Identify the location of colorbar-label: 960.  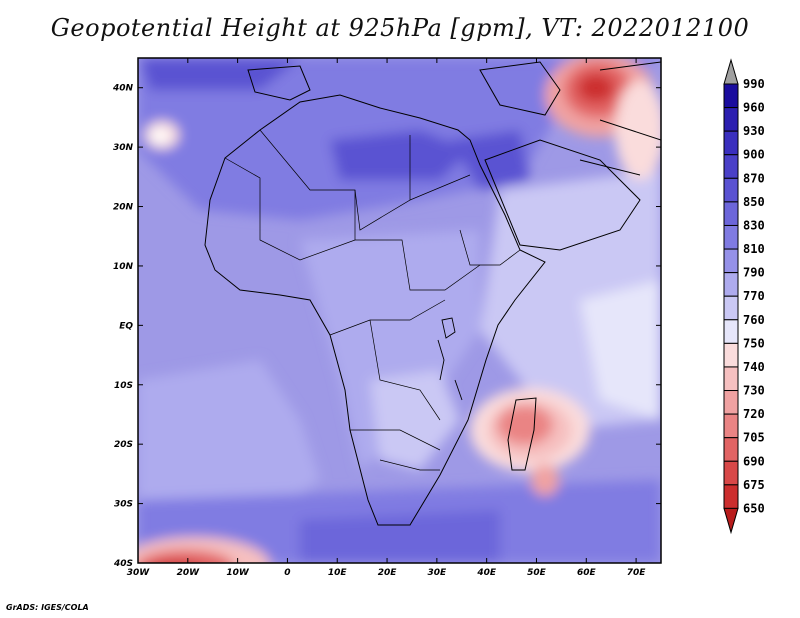
(754, 108).